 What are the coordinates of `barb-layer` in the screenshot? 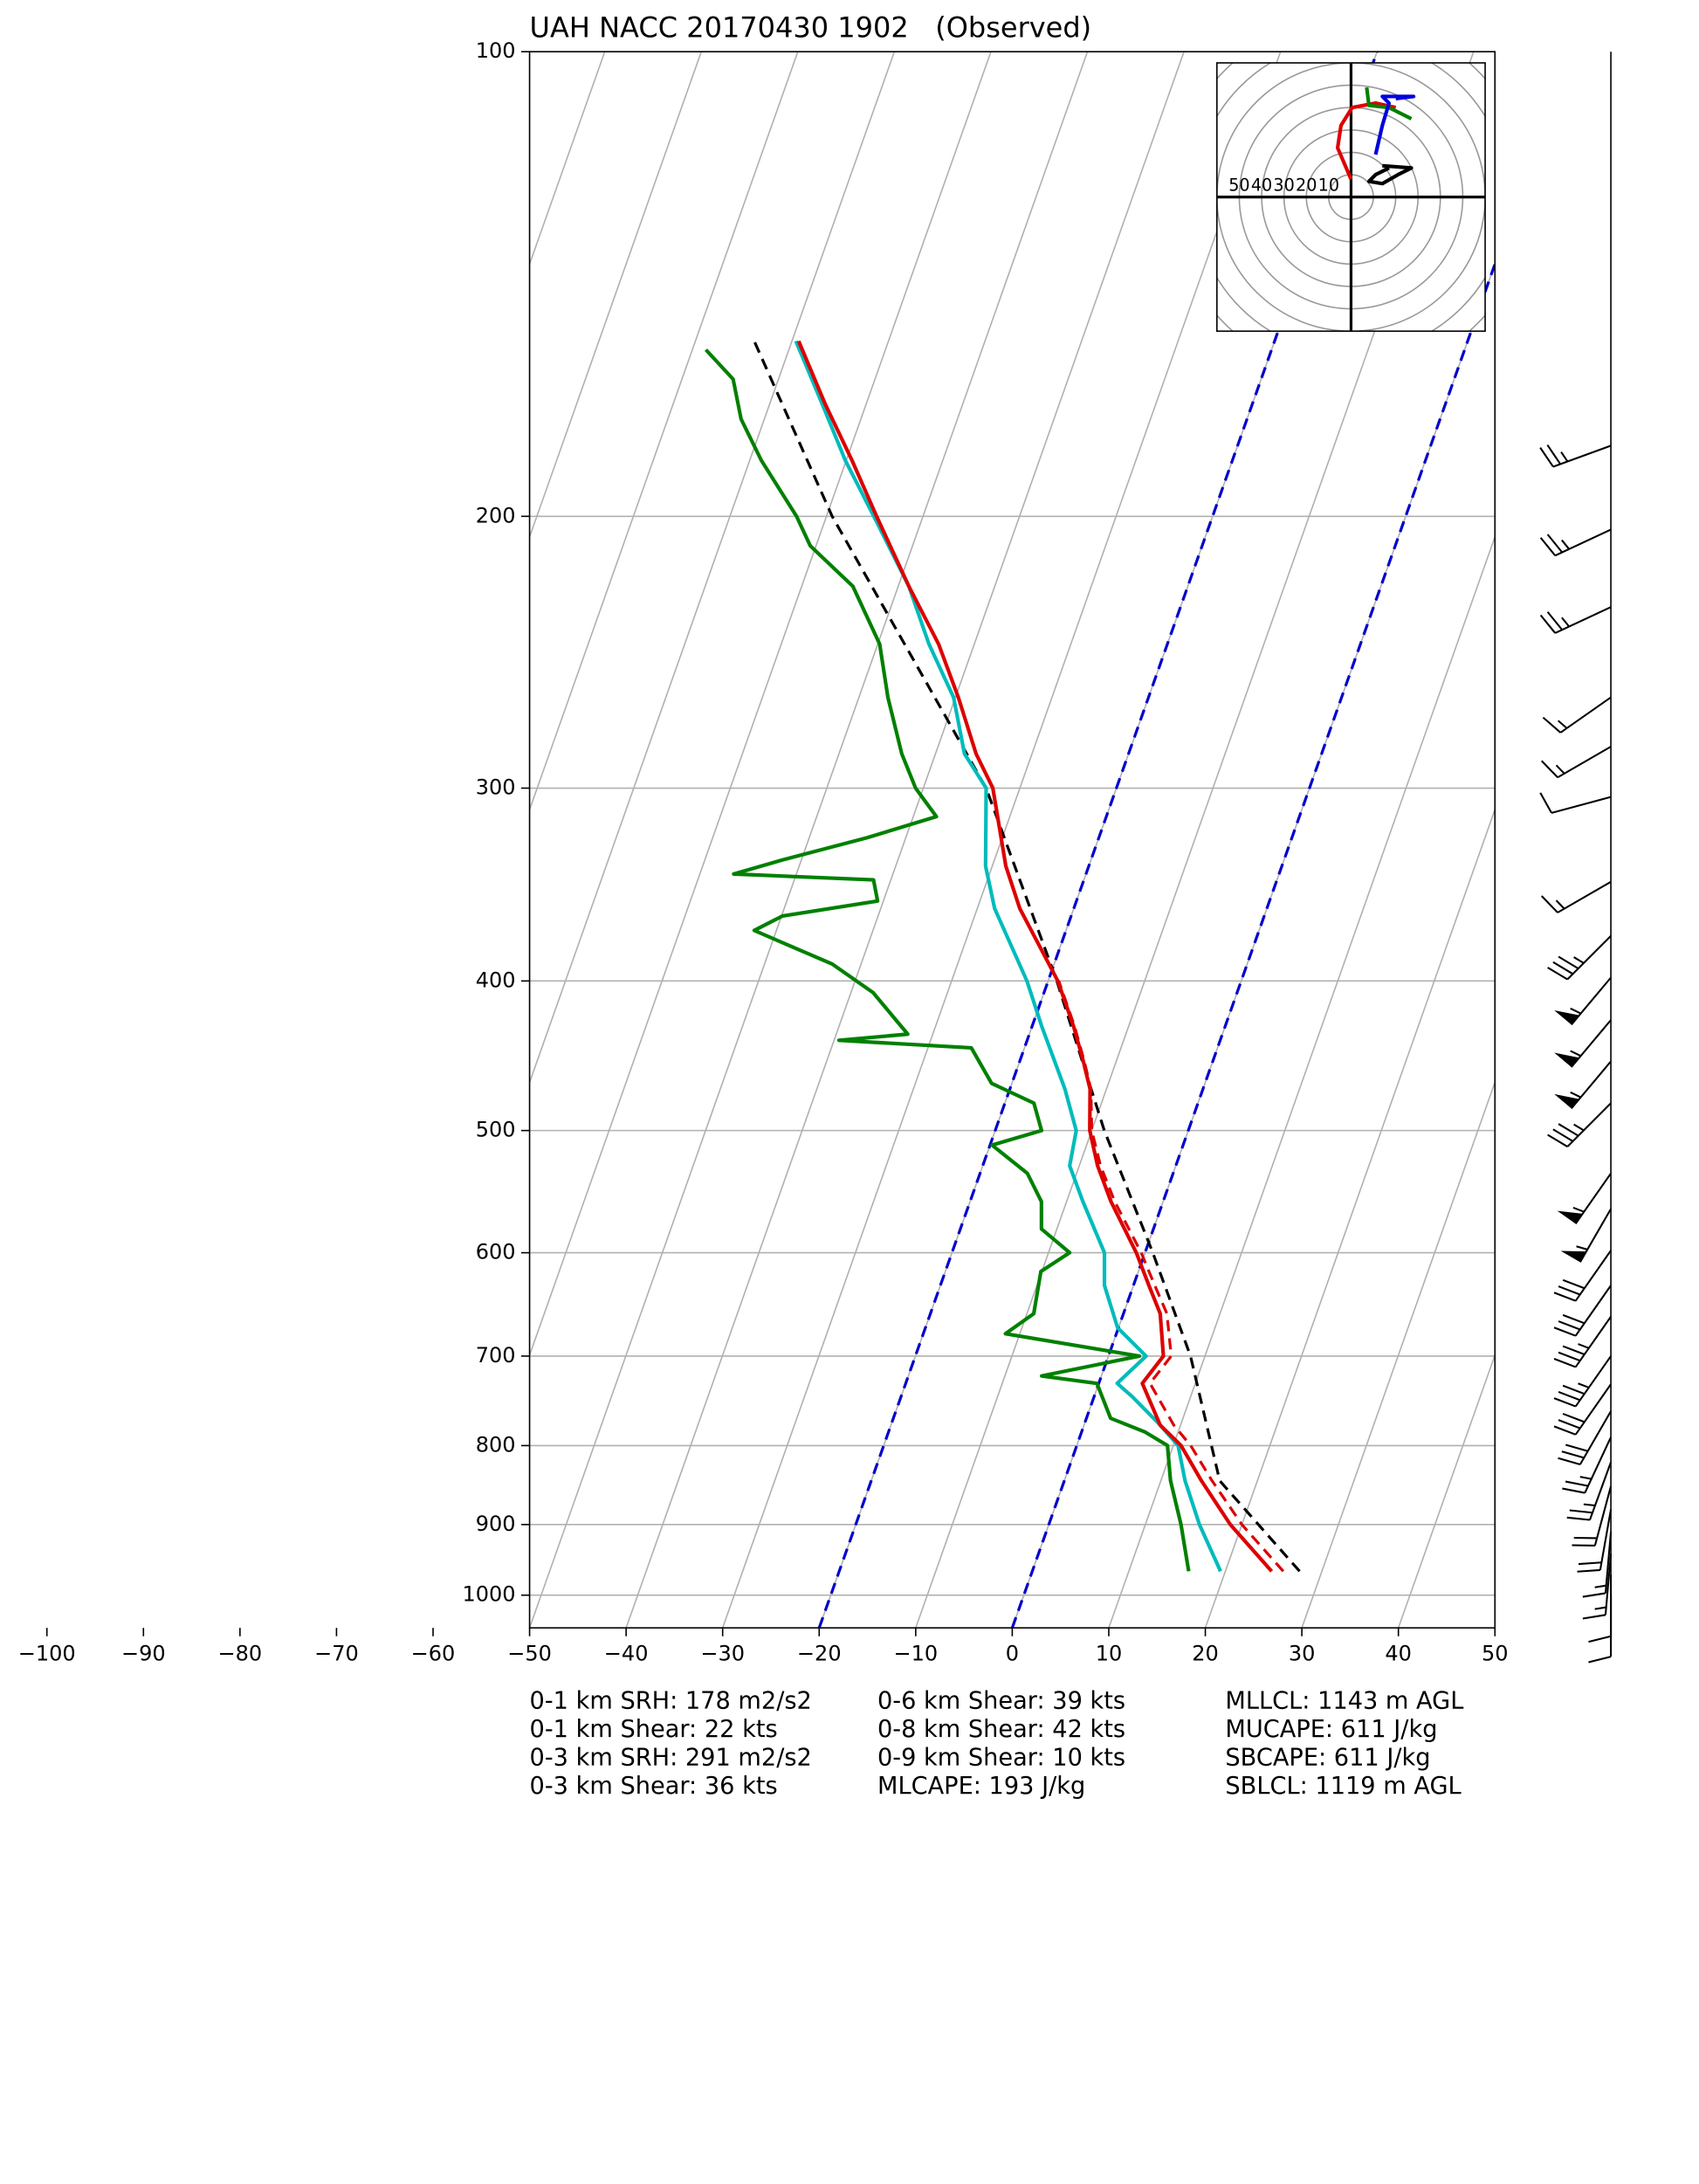 It's located at (1576, 1054).